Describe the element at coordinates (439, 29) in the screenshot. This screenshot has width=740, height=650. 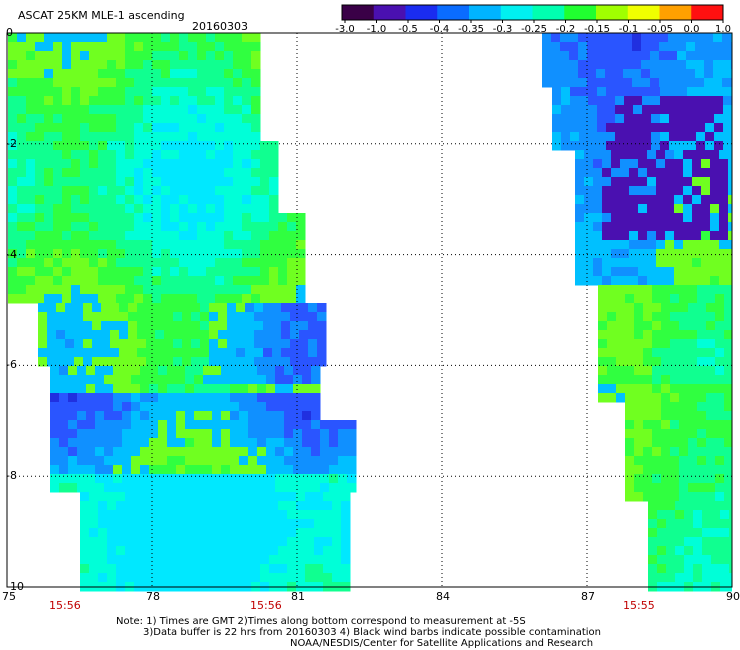
I see `colorbar-tick-label: -0.4` at that location.